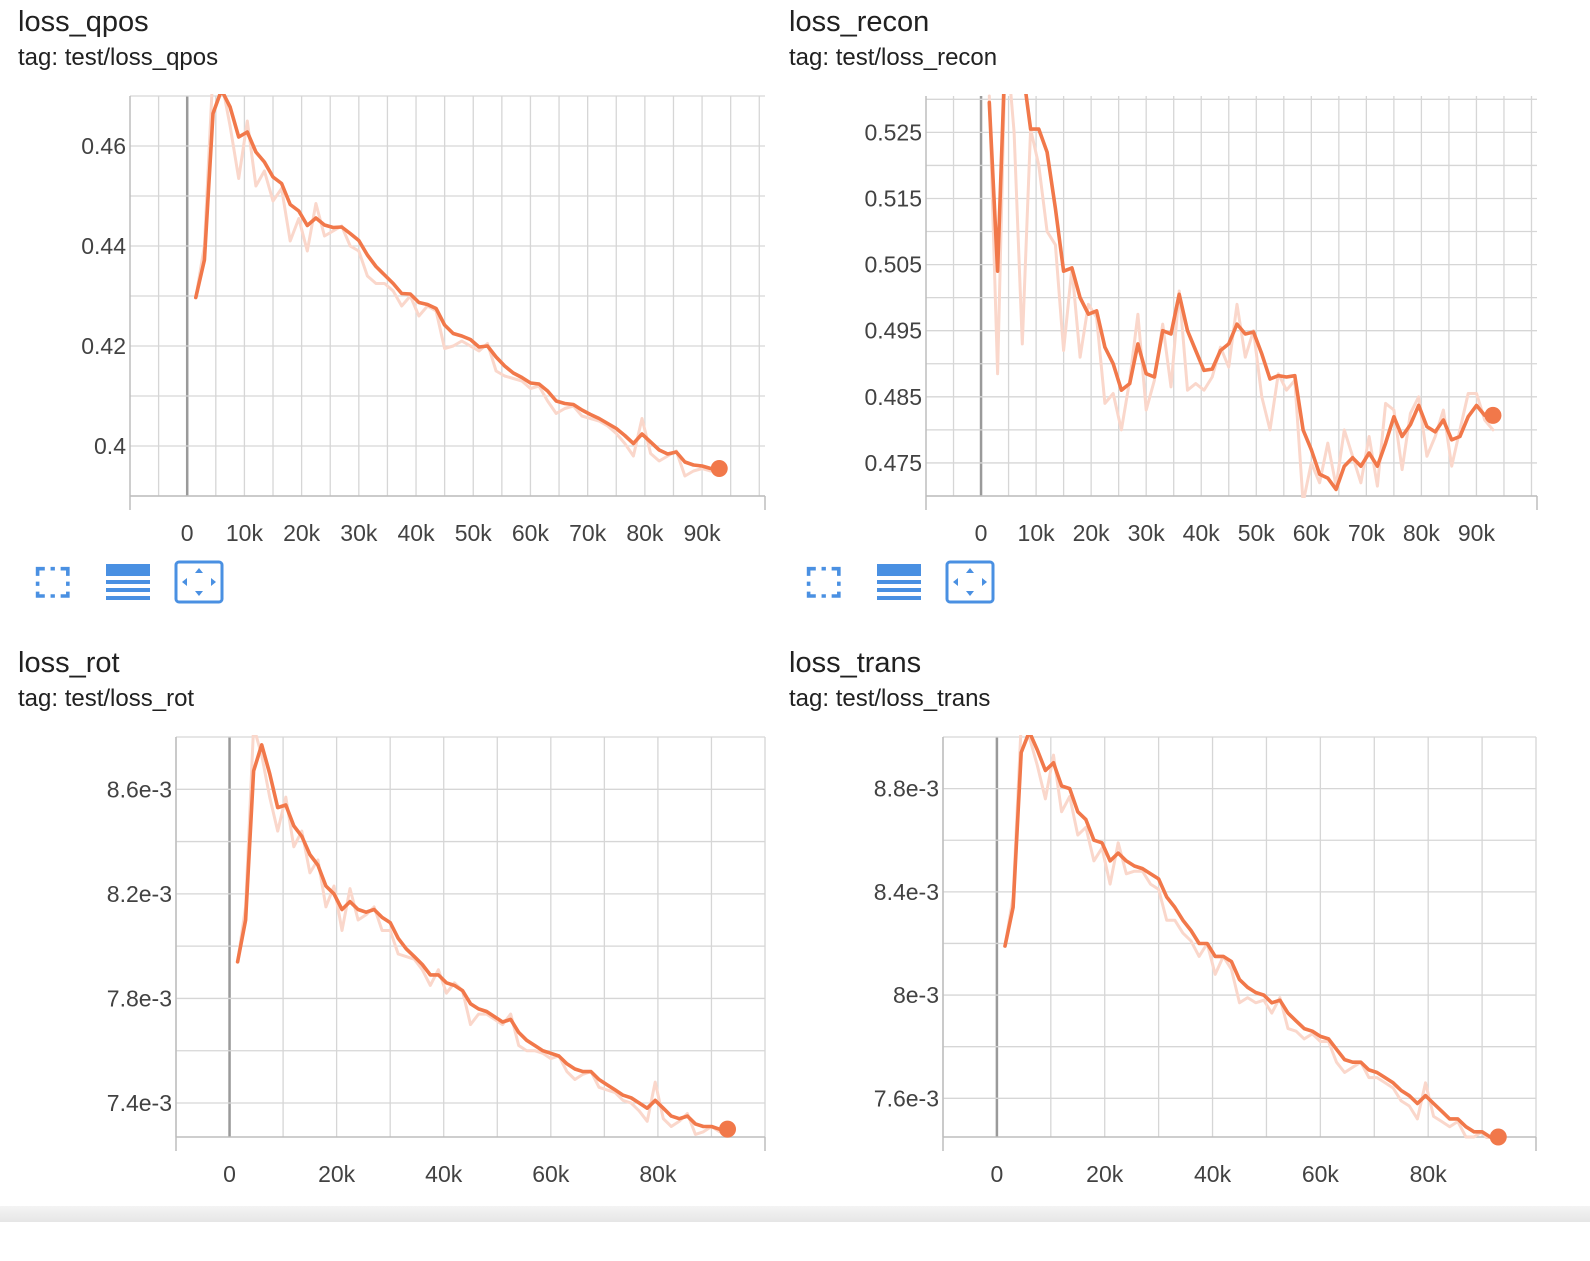 The height and width of the screenshot is (1261, 1590). I want to click on y-tick-label: 7.6e-3, so click(906, 1098).